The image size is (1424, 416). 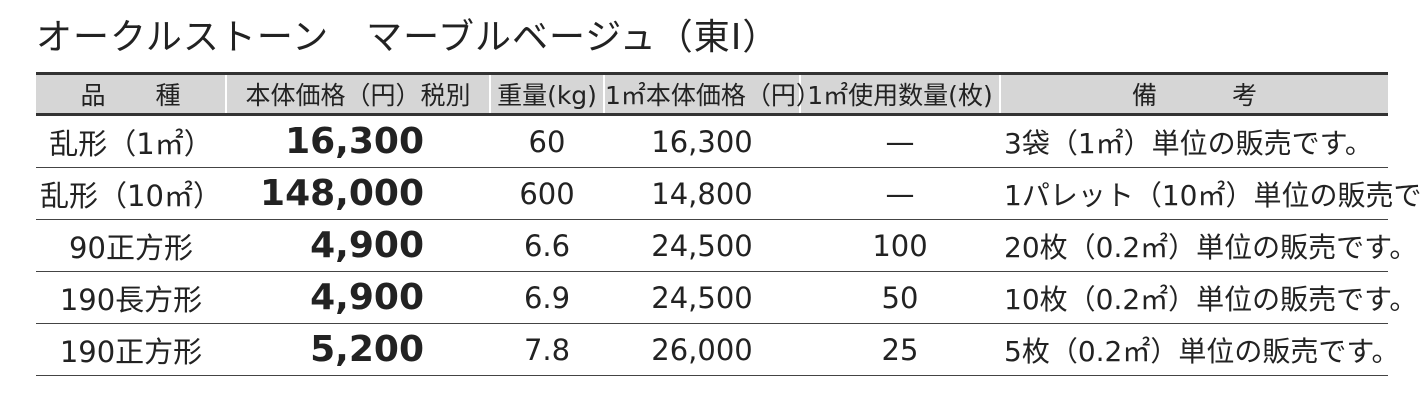 I want to click on table-cell: 25, so click(x=900, y=349).